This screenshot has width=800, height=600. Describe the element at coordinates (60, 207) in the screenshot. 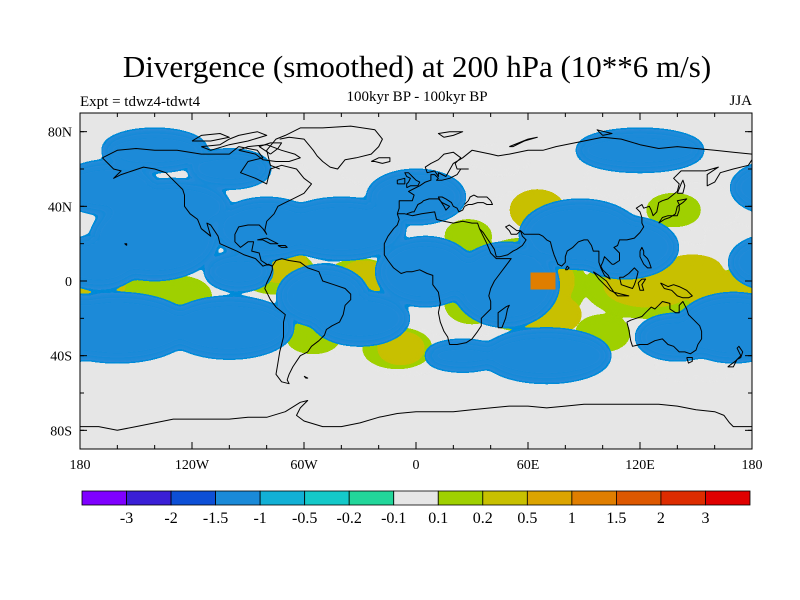

I see `y-tick-label: 40N` at that location.